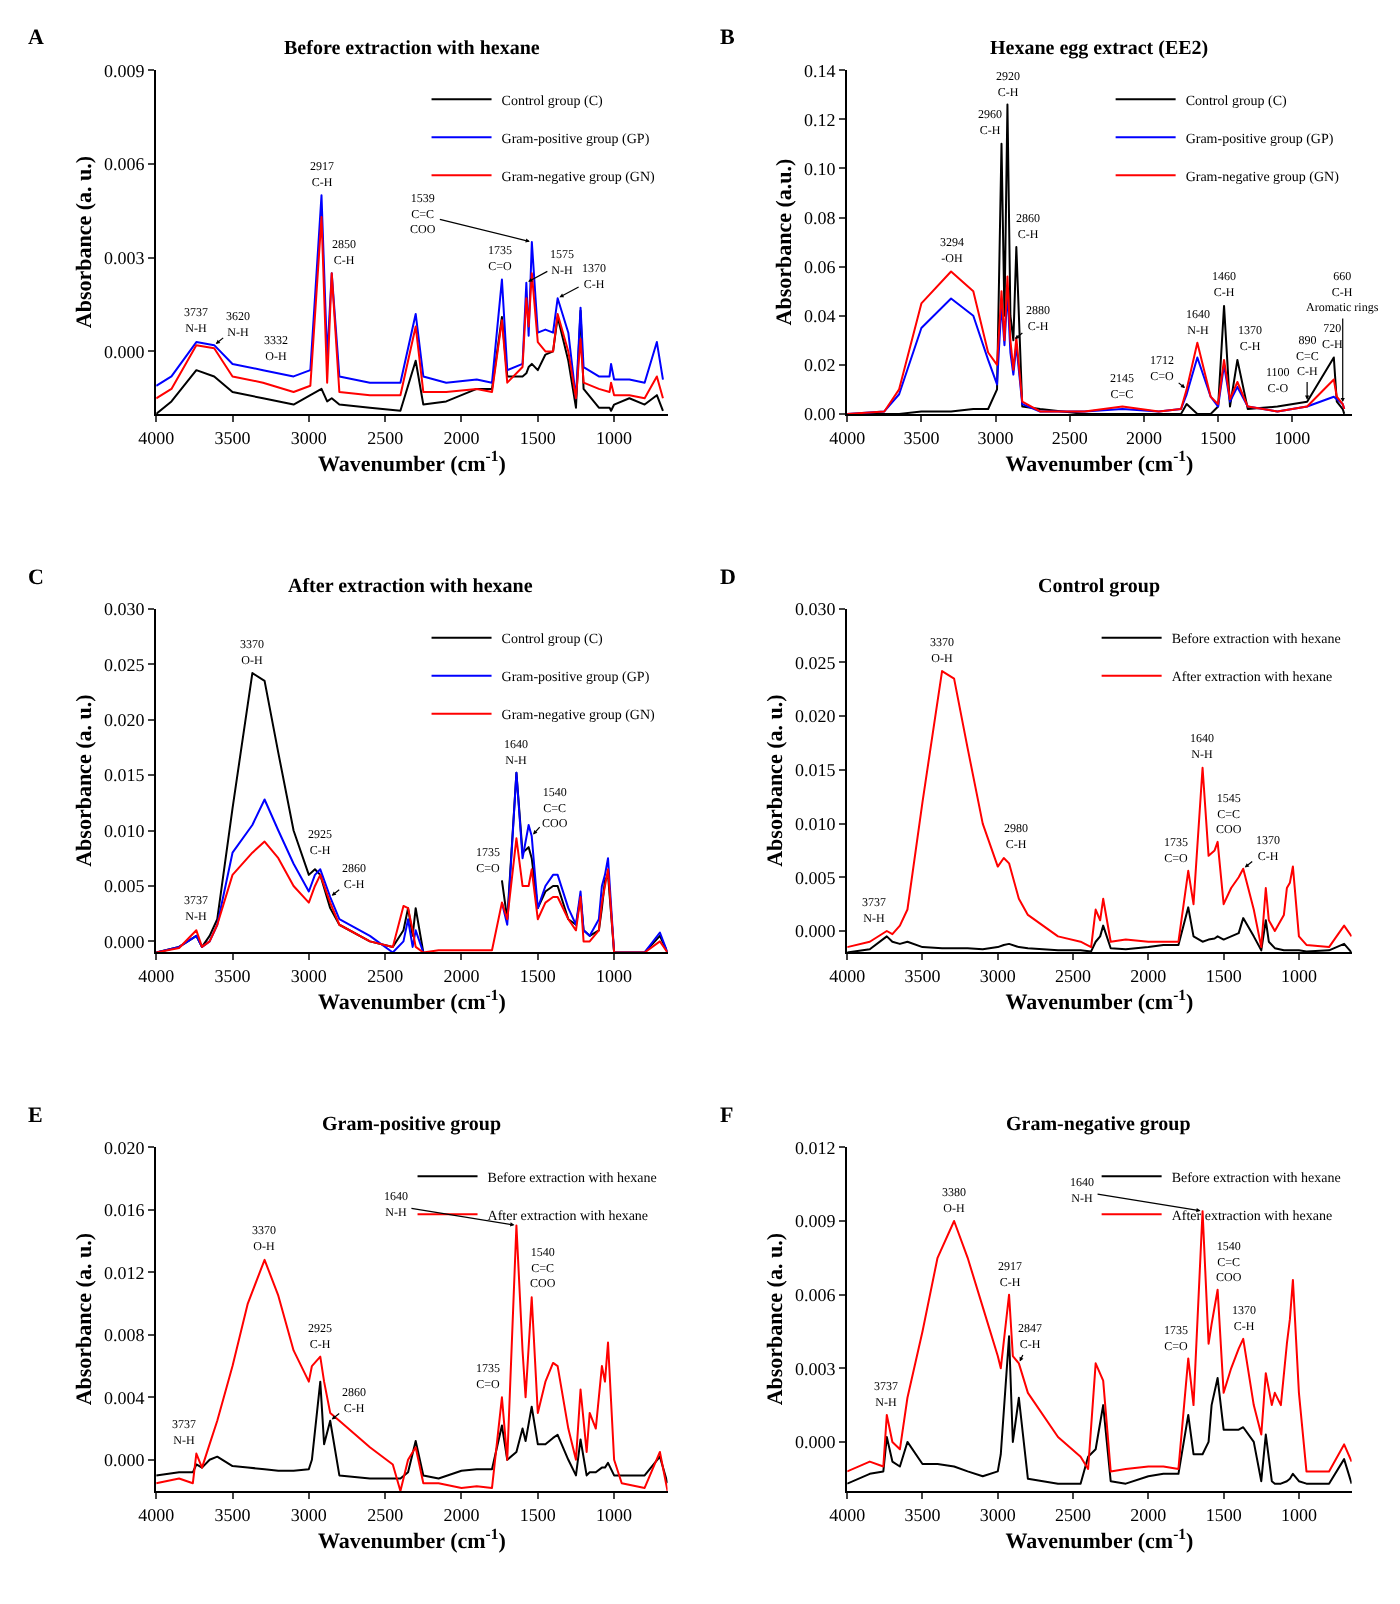 Image resolution: width=1400 pixels, height=1604 pixels. I want to click on chart-title: Hexane egg extract (EE2), so click(1099, 49).